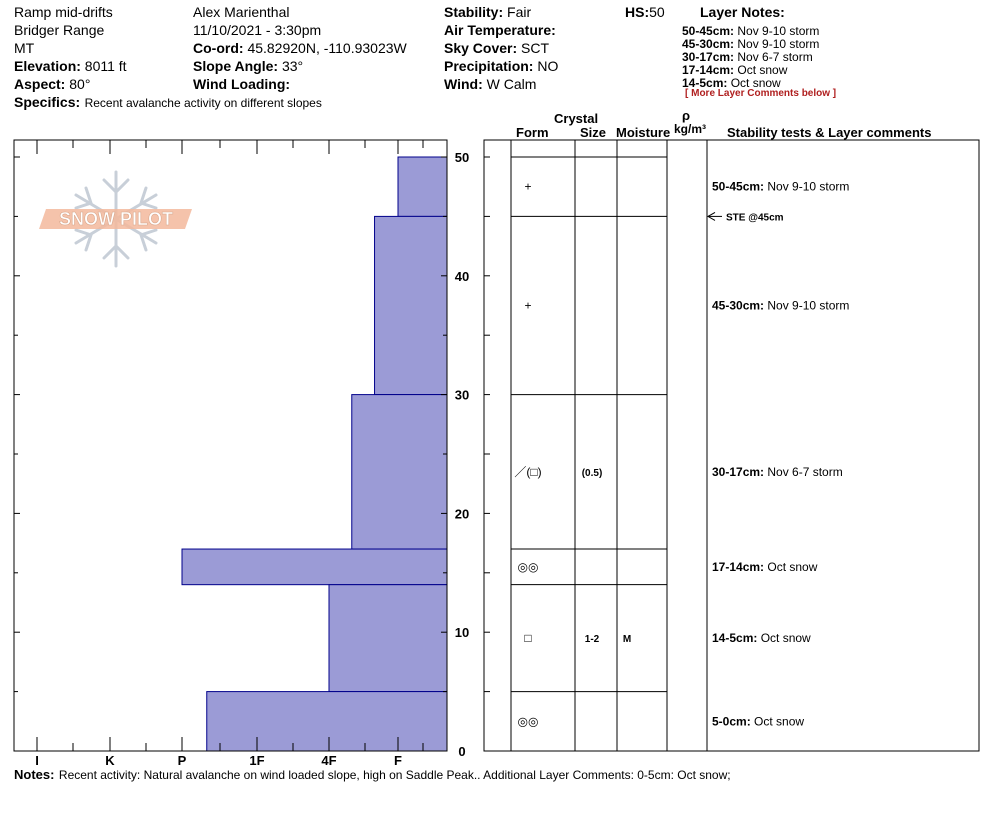  I want to click on range-name: Bridger Range, so click(59, 30).